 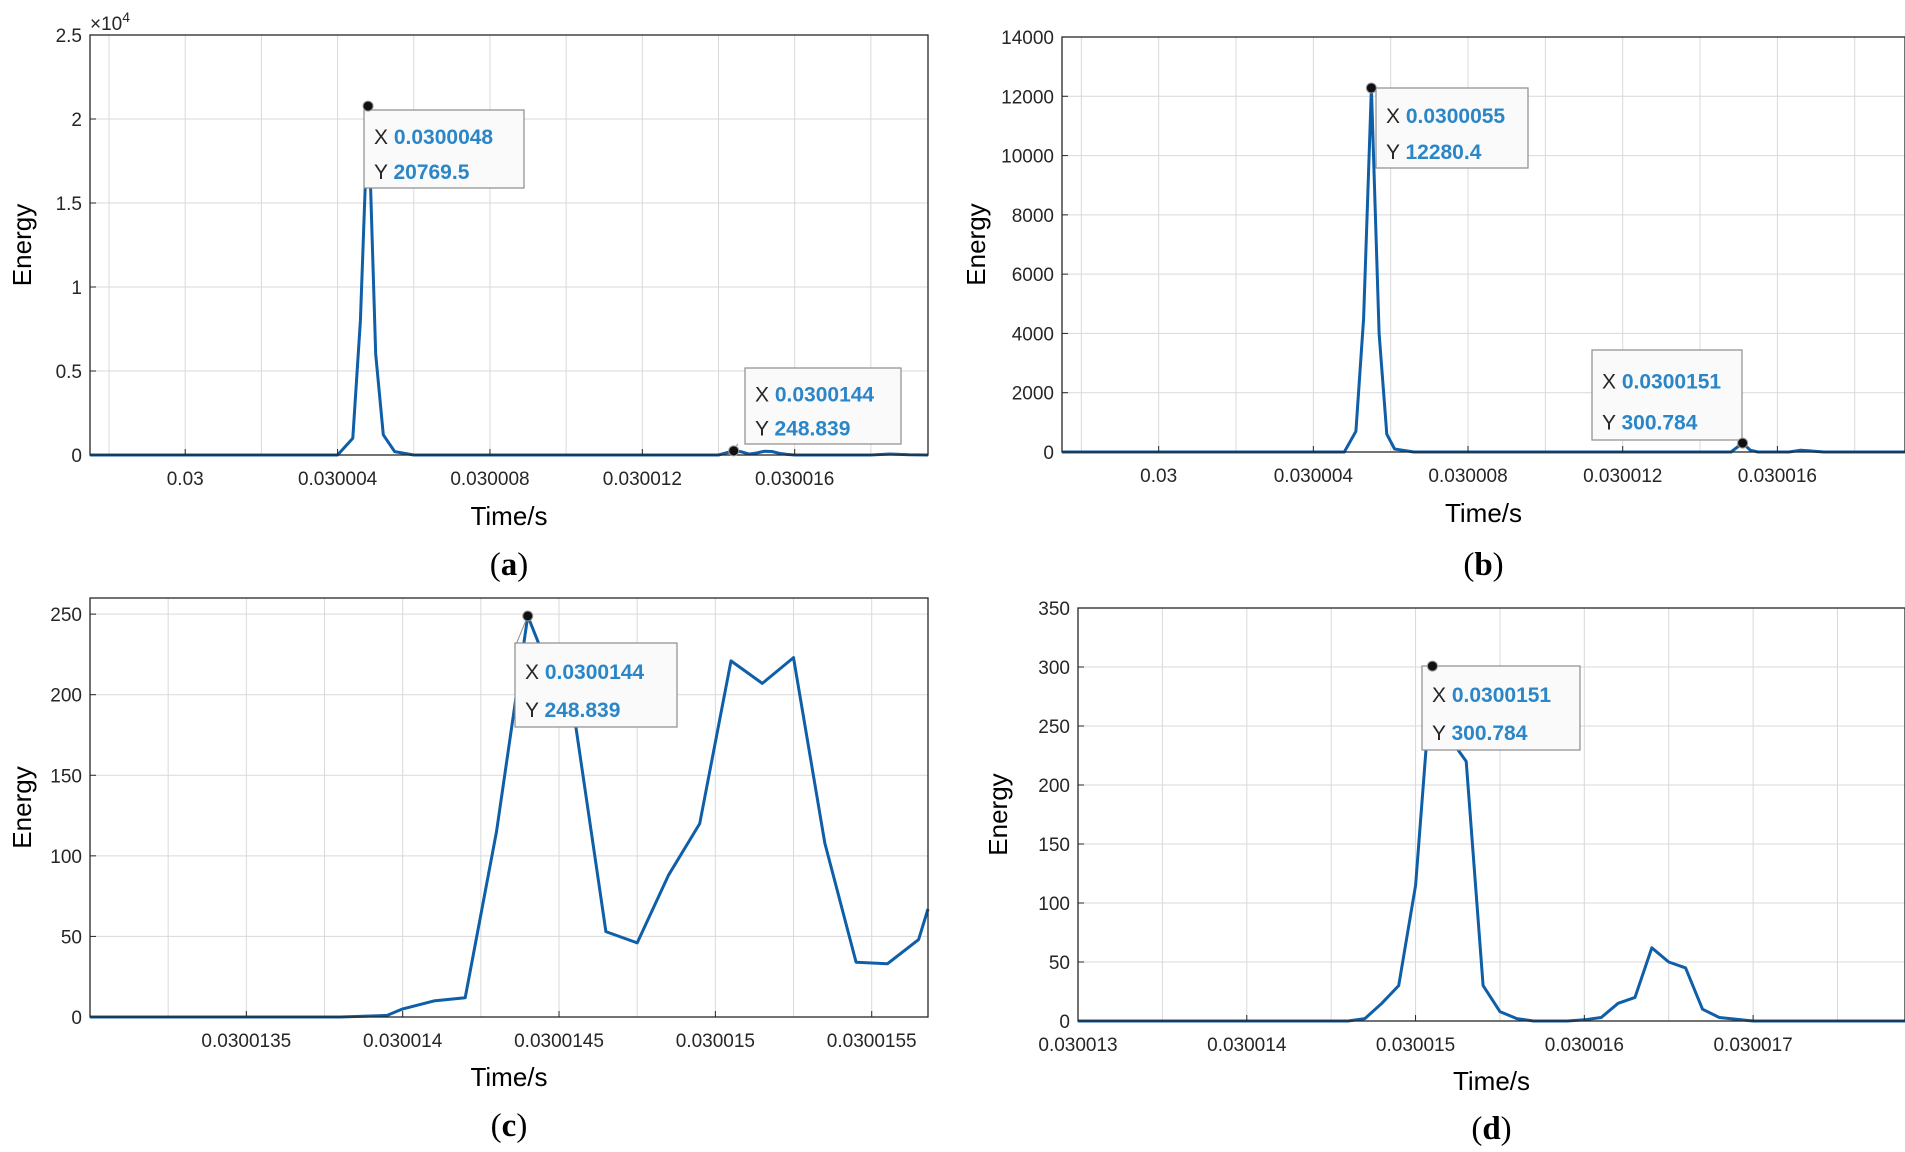 I want to click on y-tick-label: 300, so click(x=1054, y=668).